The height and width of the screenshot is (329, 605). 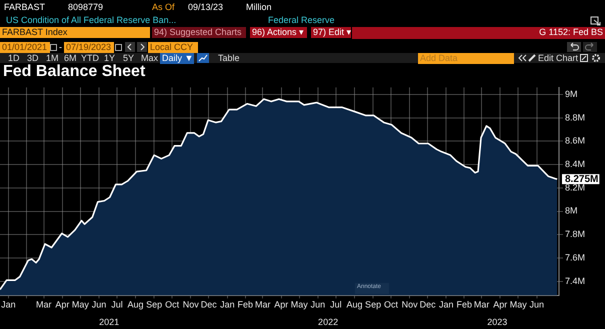 What do you see at coordinates (229, 58) in the screenshot?
I see `text: Table` at bounding box center [229, 58].